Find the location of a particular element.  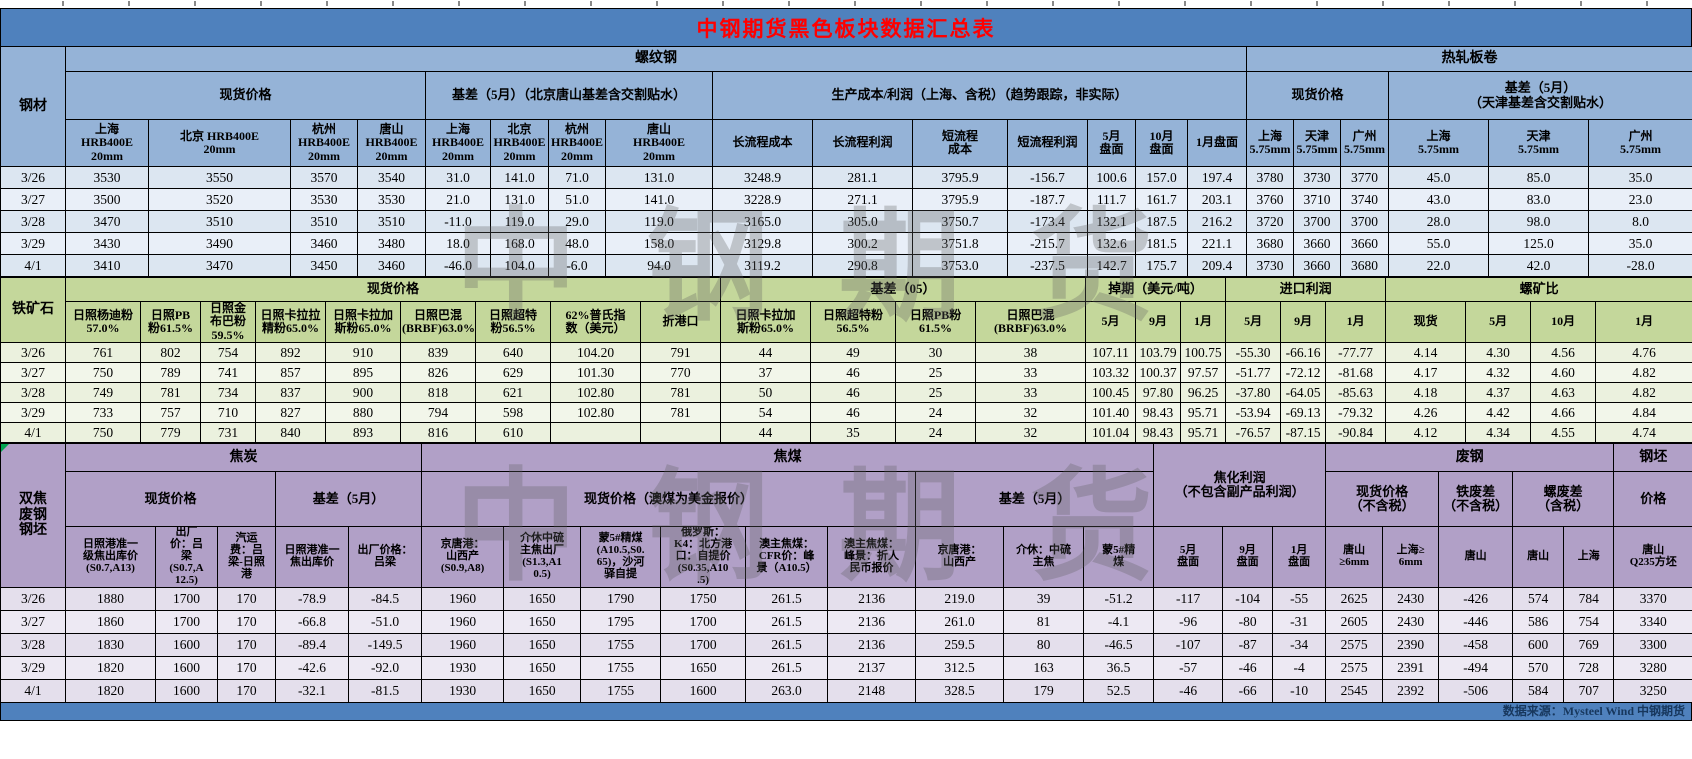

data-cell: 1790 is located at coordinates (621, 598).